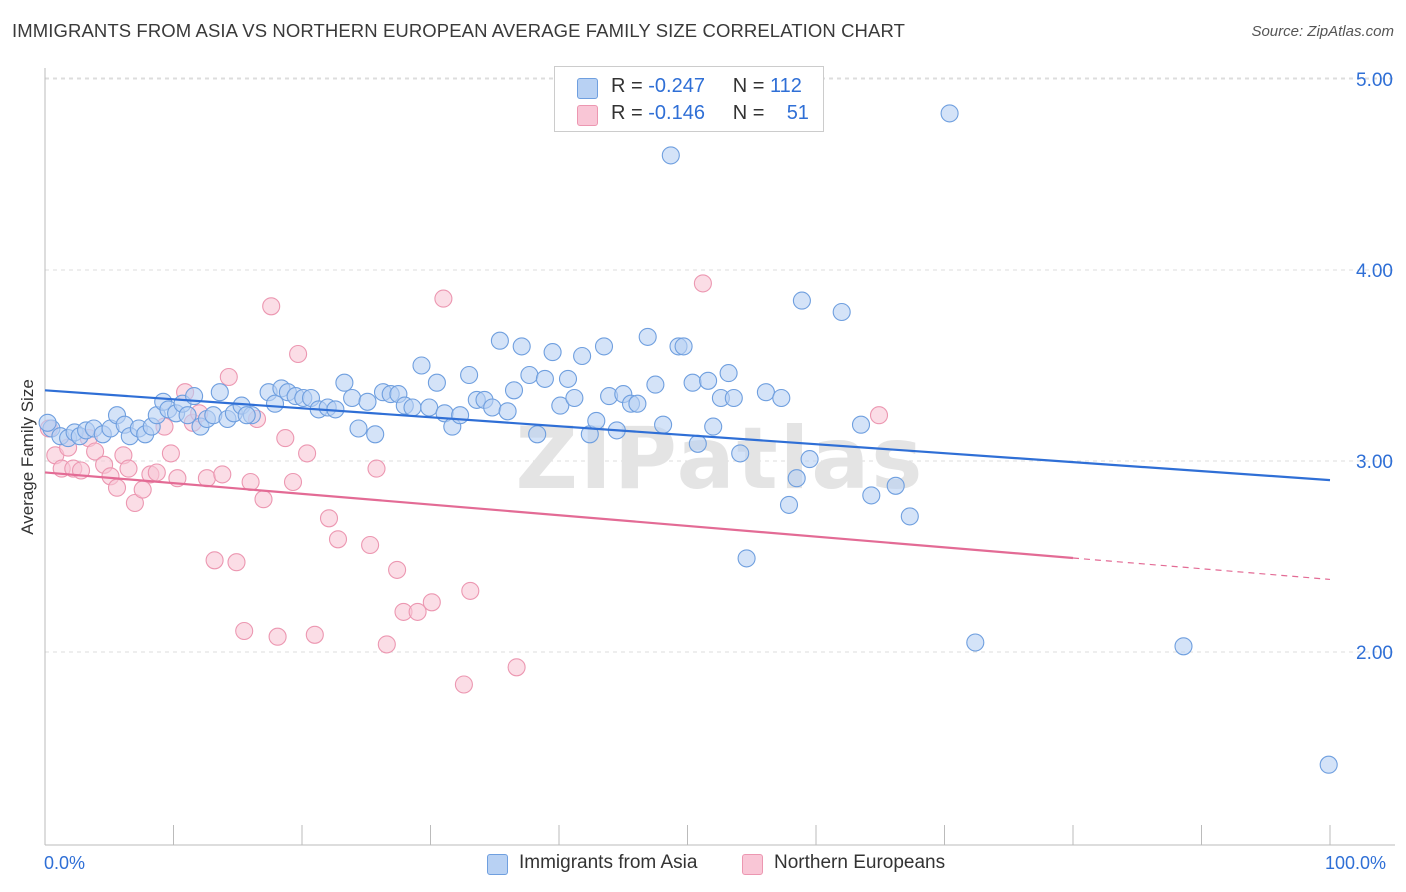 The image size is (1406, 892). Describe the element at coordinates (627, 86) in the screenshot. I see `asia-r-label: R =` at that location.